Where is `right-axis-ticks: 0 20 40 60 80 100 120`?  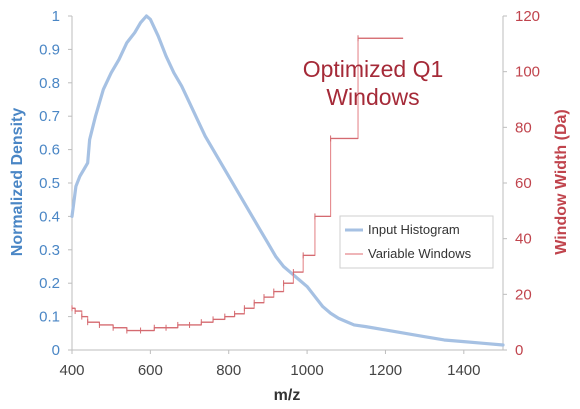
right-axis-ticks: 0 20 40 60 80 100 120 is located at coordinates (521, 183).